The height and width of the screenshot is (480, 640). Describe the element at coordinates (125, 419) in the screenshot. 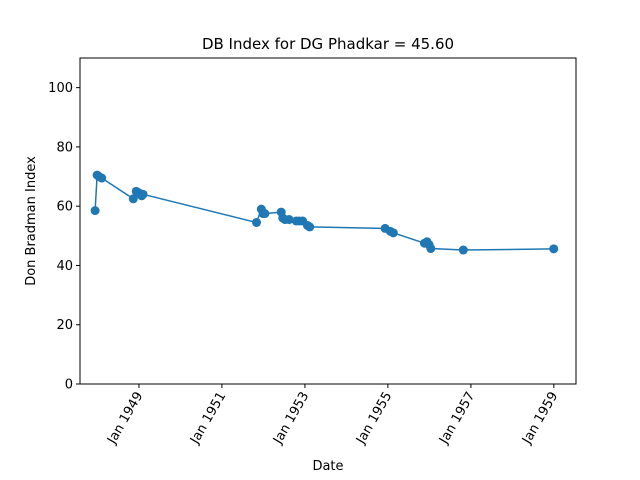

I see `x-tick-label: Jan 1949` at that location.